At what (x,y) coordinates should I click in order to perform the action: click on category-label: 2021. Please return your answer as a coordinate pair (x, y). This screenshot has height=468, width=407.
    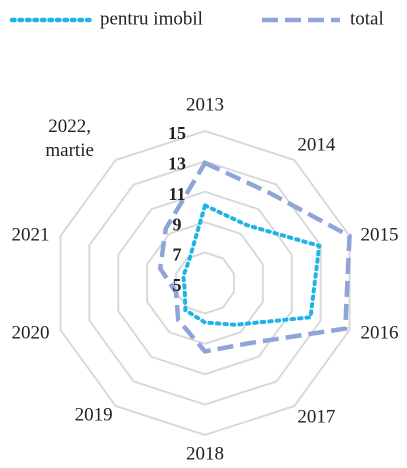
    Looking at the image, I should click on (30, 234).